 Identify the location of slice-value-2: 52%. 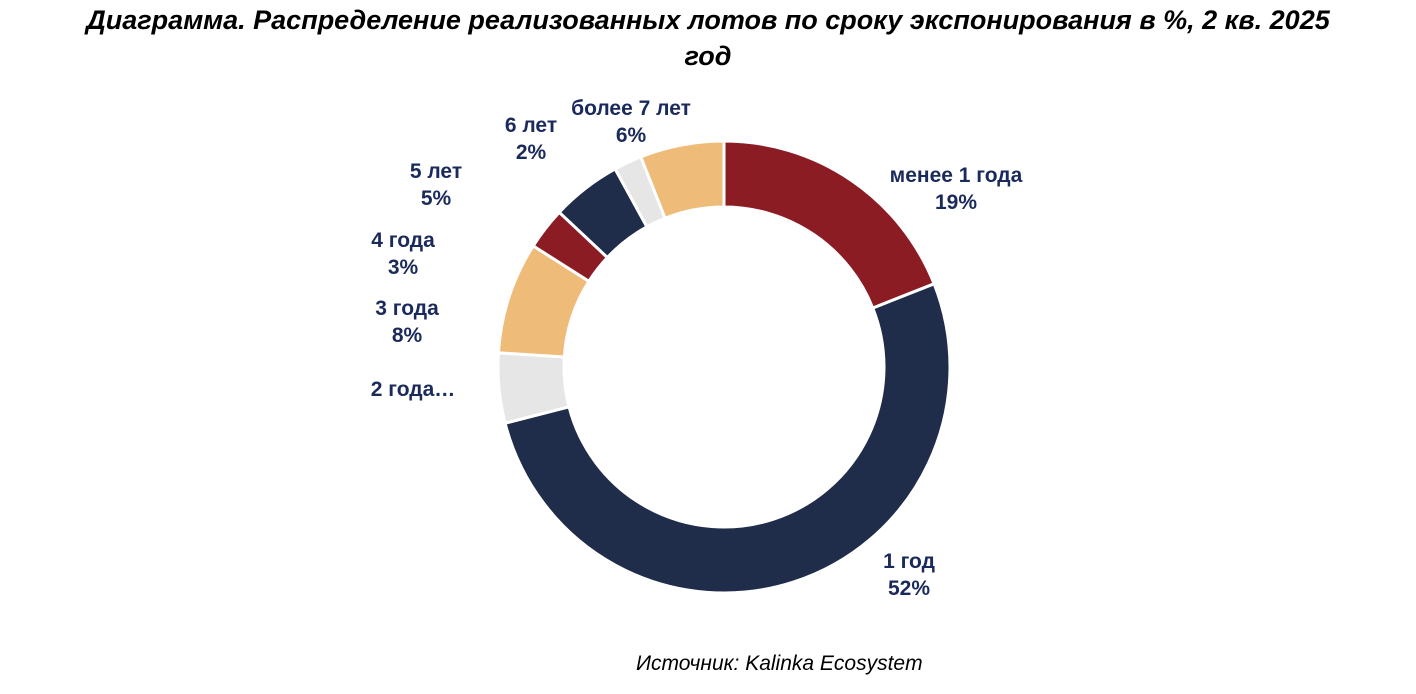
(909, 588).